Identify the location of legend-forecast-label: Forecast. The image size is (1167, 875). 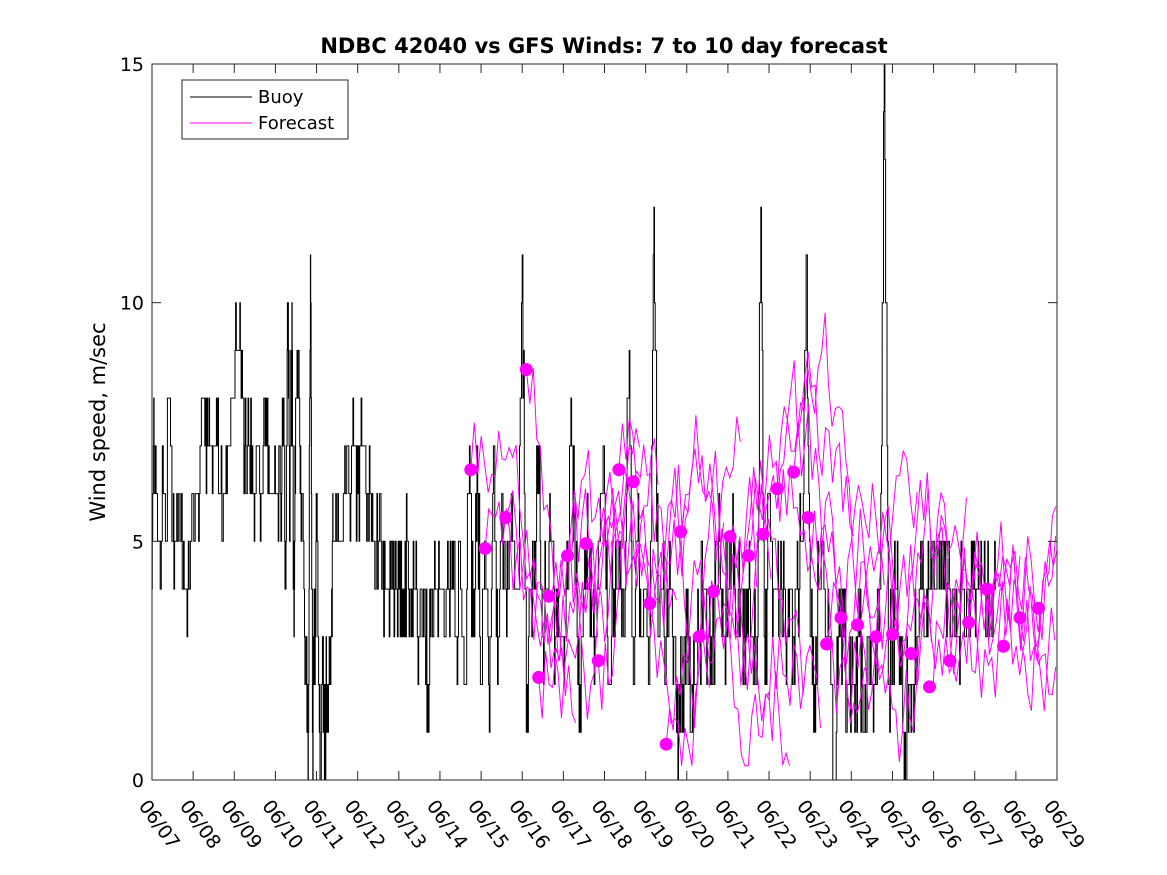
(296, 123).